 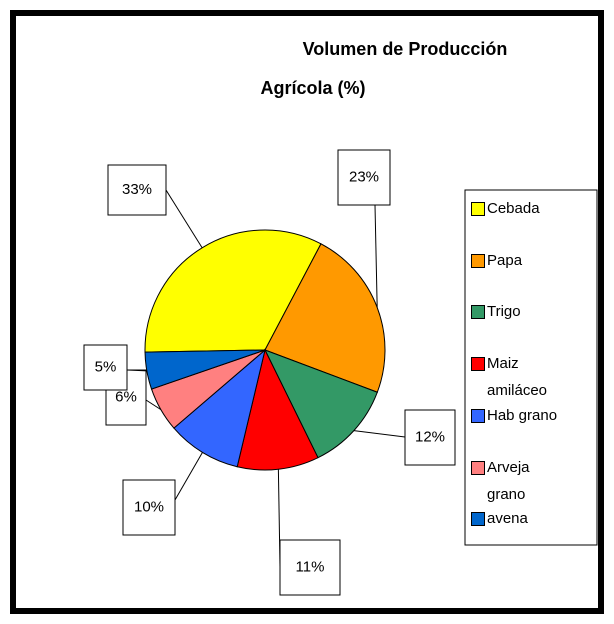 I want to click on legend-label: Maiz amiláceo, so click(x=517, y=377).